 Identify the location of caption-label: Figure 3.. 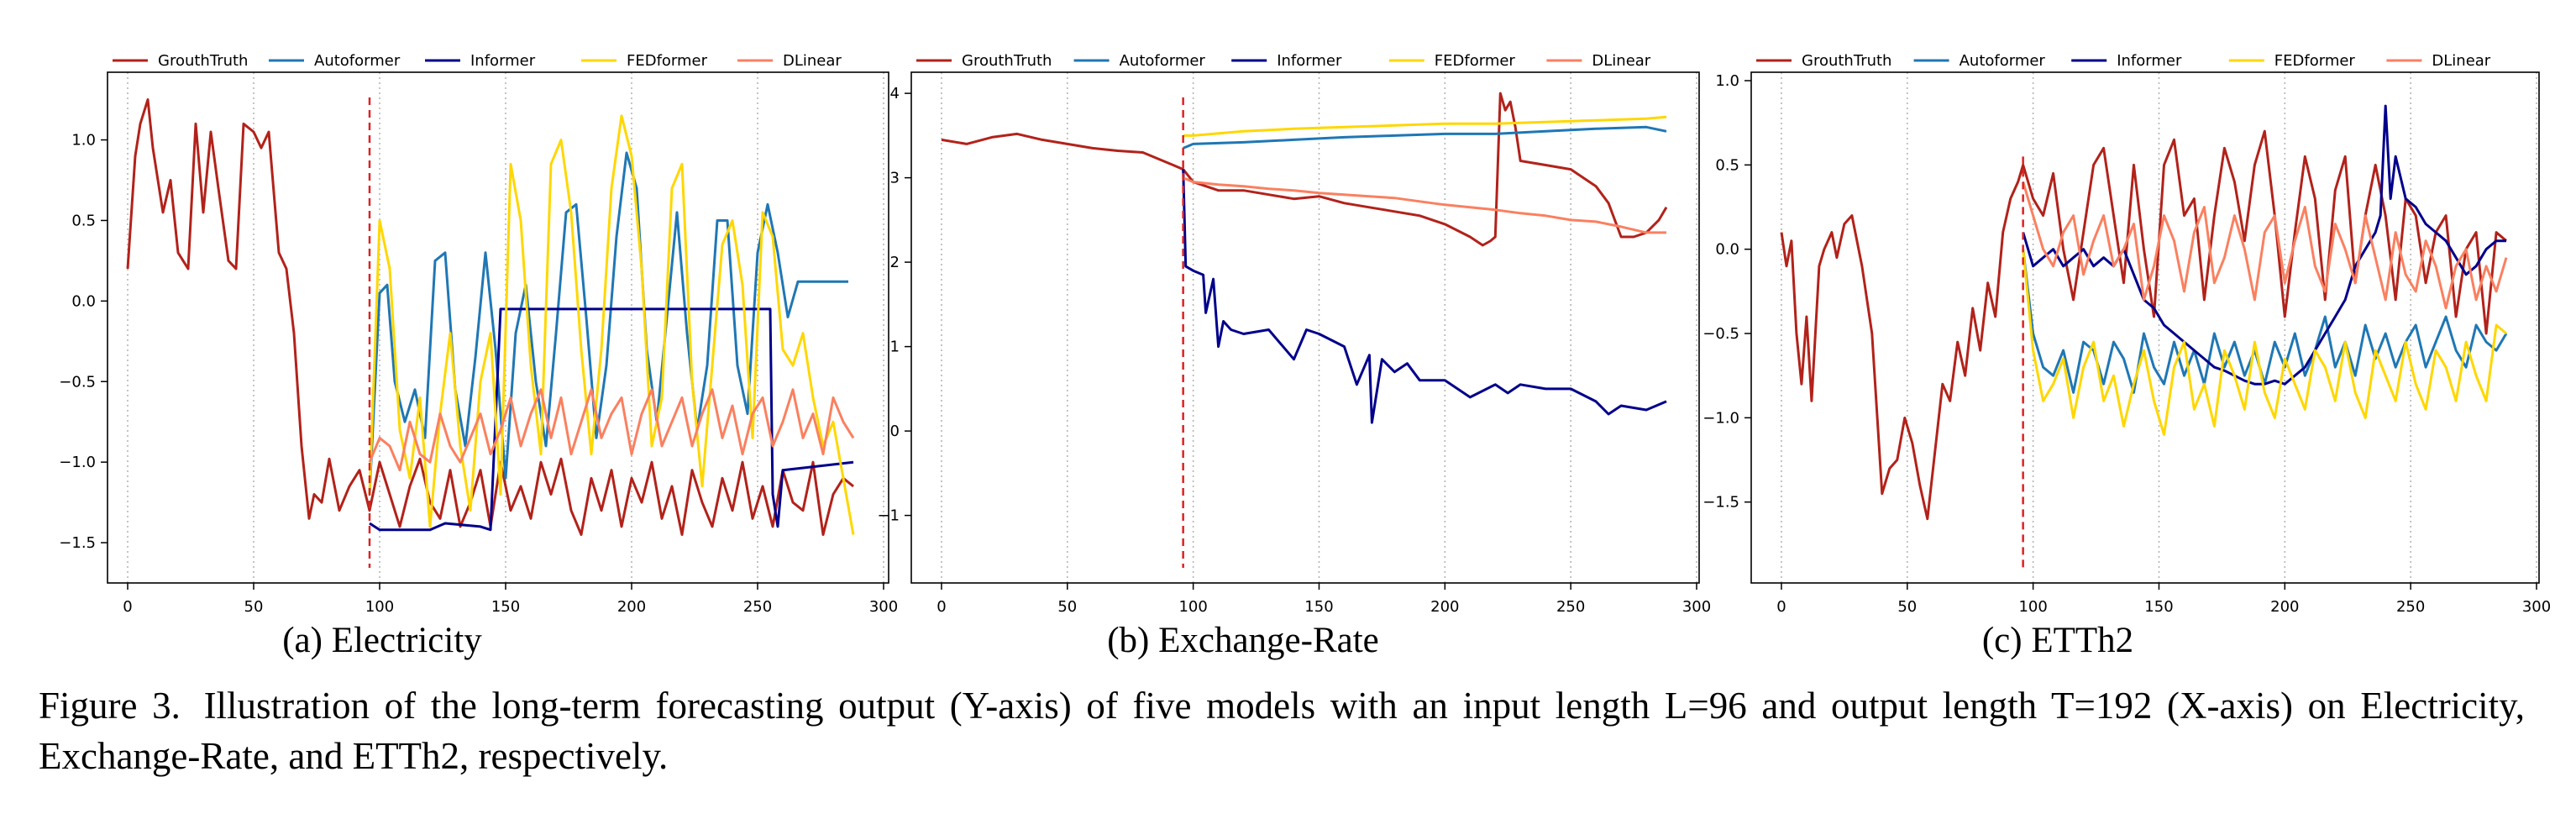
(110, 706).